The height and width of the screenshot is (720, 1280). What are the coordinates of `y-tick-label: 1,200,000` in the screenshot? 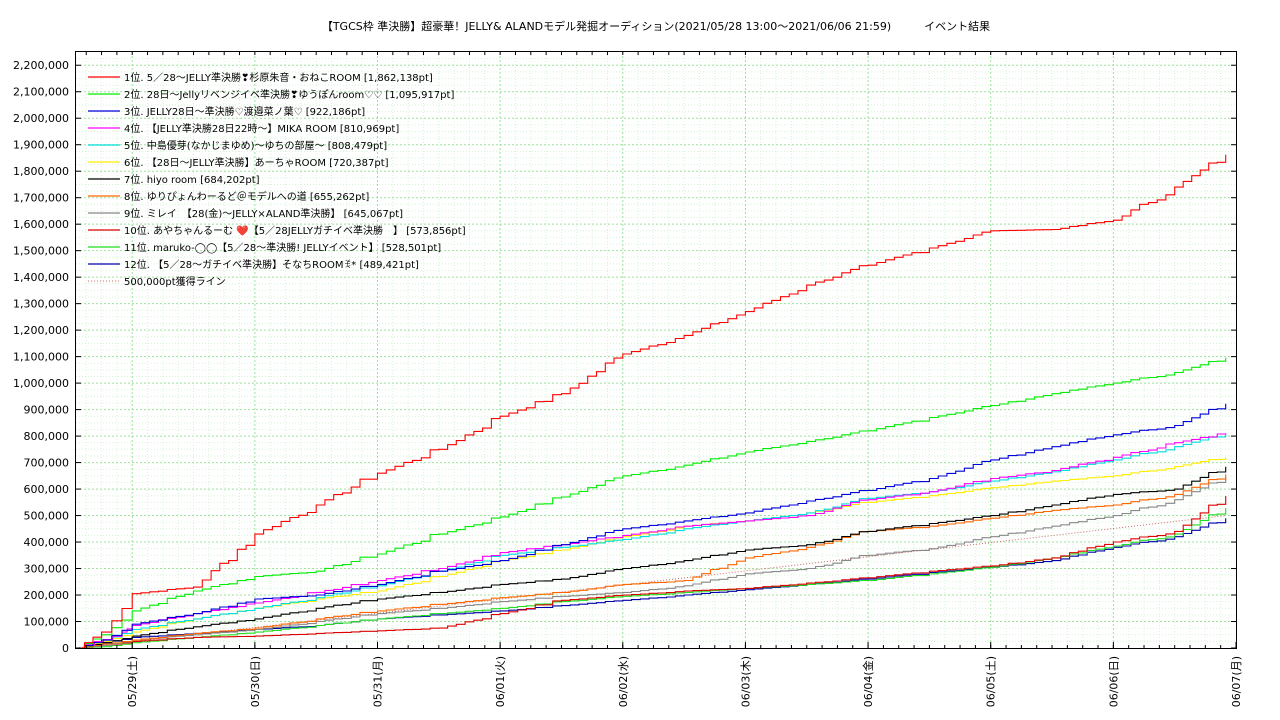 It's located at (41, 330).